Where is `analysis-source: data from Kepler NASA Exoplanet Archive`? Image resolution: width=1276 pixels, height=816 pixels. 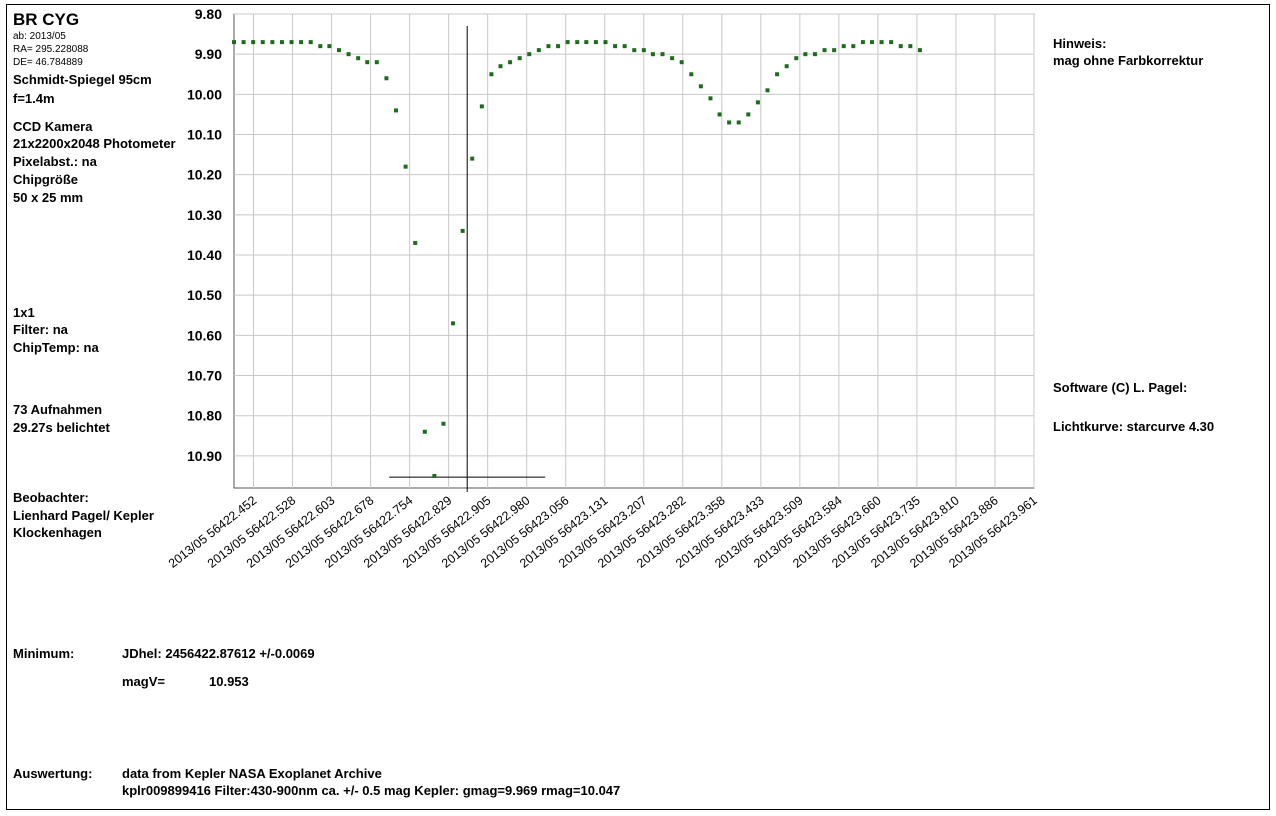
analysis-source: data from Kepler NASA Exoplanet Archive is located at coordinates (252, 773).